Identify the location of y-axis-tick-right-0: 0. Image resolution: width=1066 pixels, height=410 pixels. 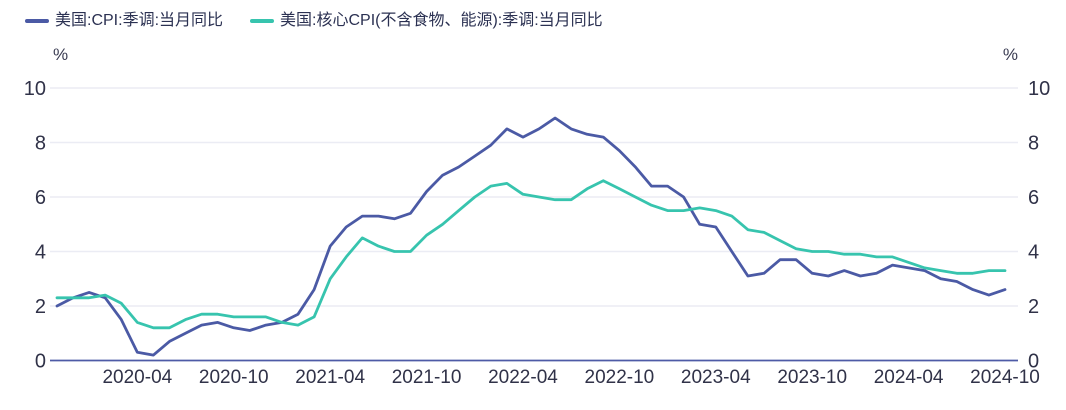
(1033, 362).